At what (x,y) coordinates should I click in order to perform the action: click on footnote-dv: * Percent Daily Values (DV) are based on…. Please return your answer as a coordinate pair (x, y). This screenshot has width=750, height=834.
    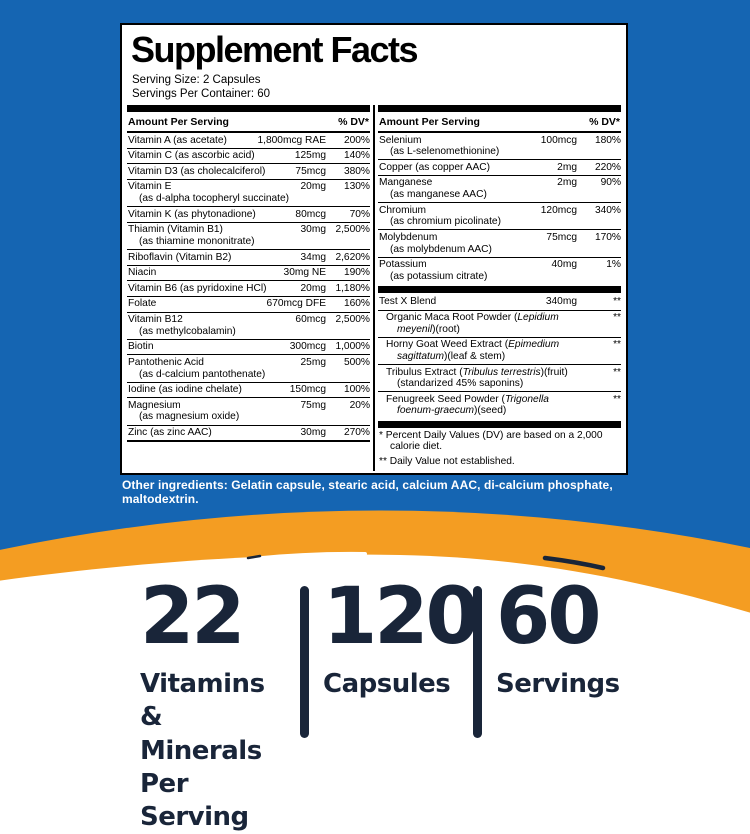
    Looking at the image, I should click on (491, 441).